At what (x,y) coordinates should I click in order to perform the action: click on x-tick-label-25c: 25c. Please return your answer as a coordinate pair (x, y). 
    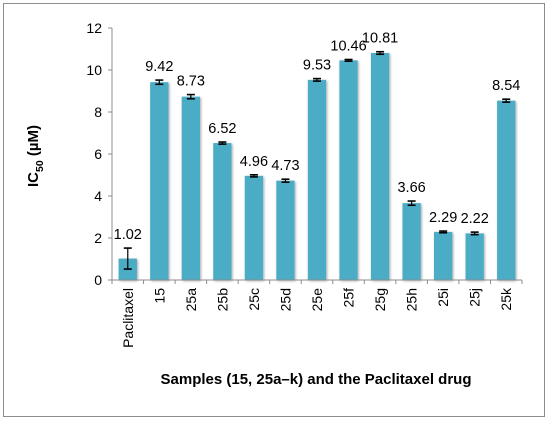
    Looking at the image, I should click on (254, 299).